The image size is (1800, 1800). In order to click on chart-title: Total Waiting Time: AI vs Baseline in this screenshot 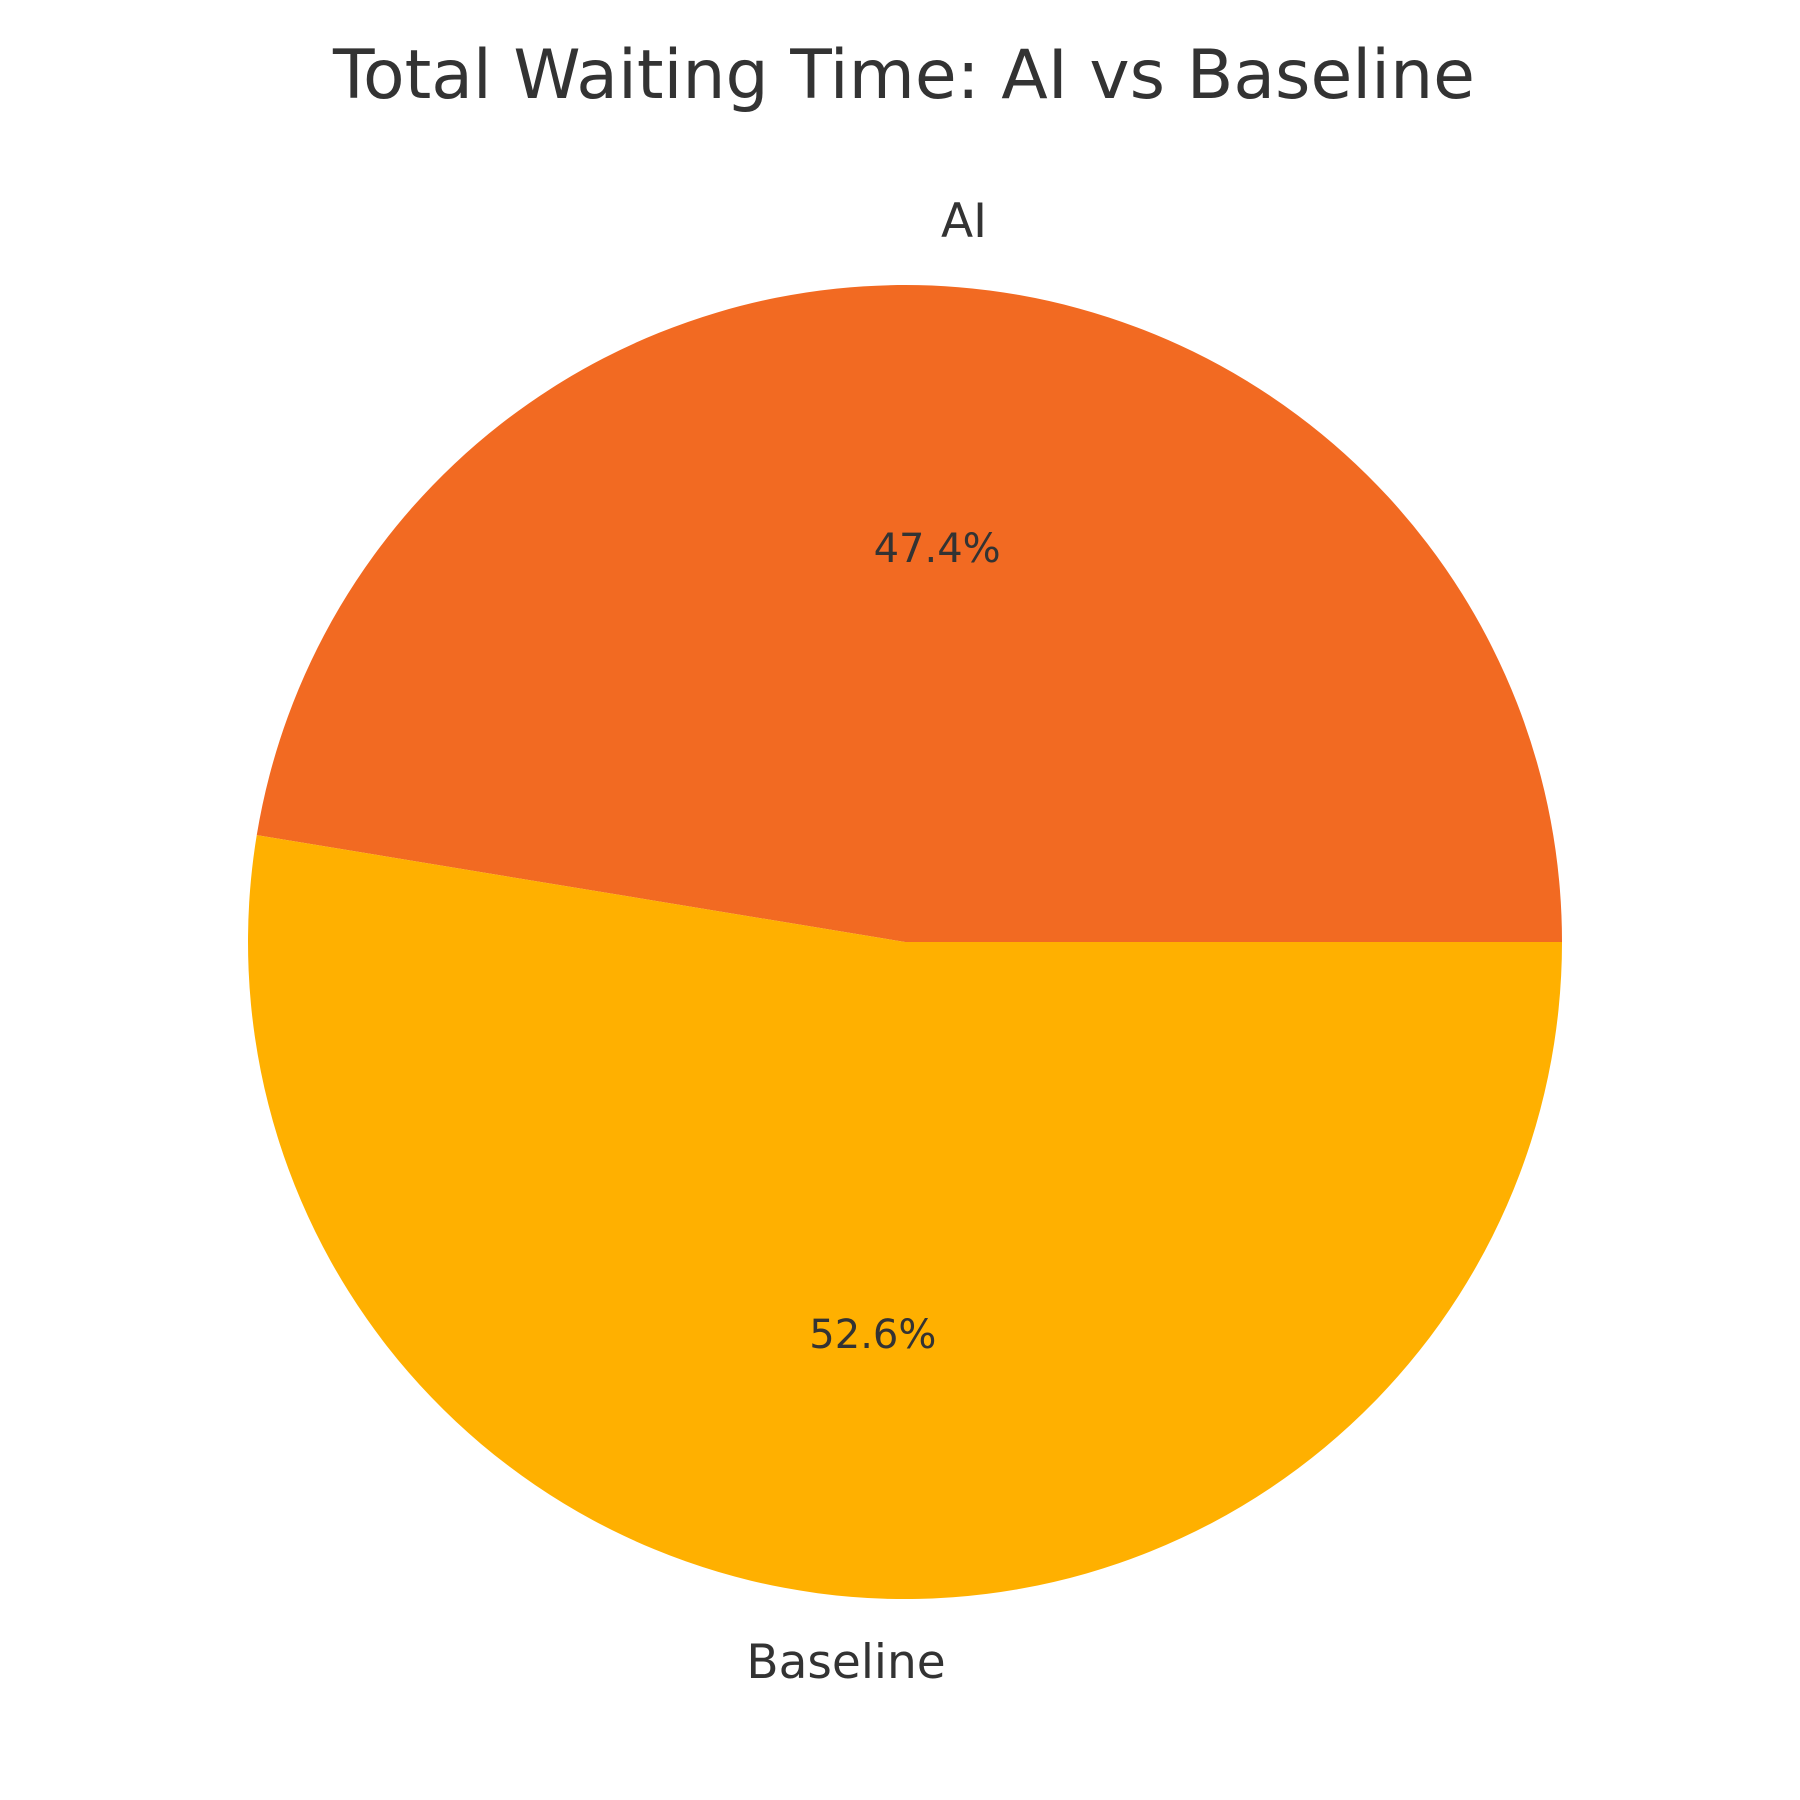, I will do `click(903, 75)`.